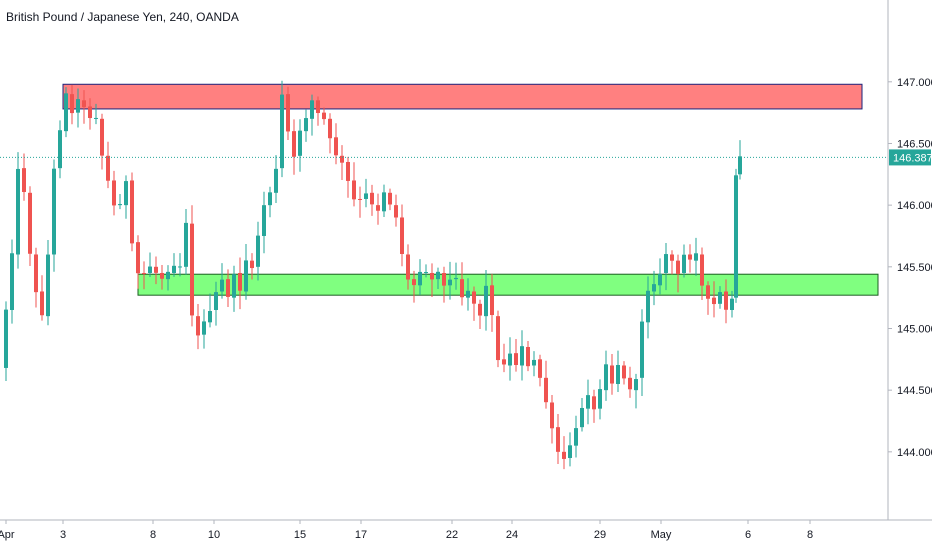 The width and height of the screenshot is (932, 555). I want to click on price-tick-label: 144.000, so click(914, 453).